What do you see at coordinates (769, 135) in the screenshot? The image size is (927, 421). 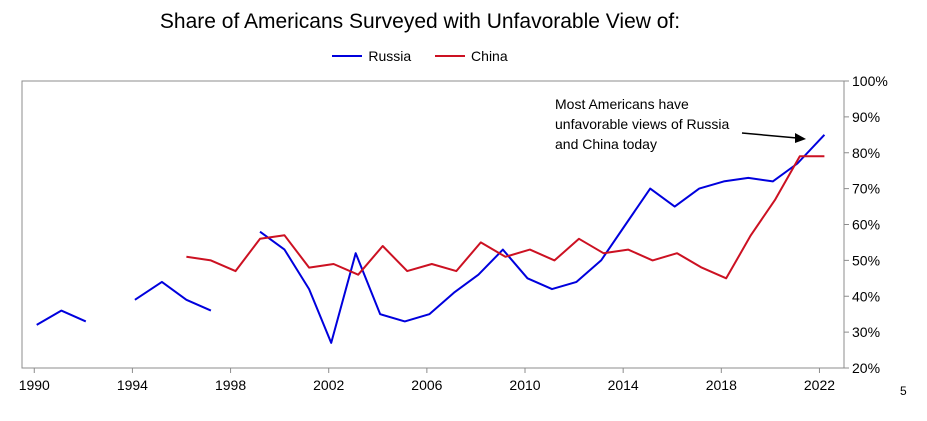 I see `annotation-arrow-line` at bounding box center [769, 135].